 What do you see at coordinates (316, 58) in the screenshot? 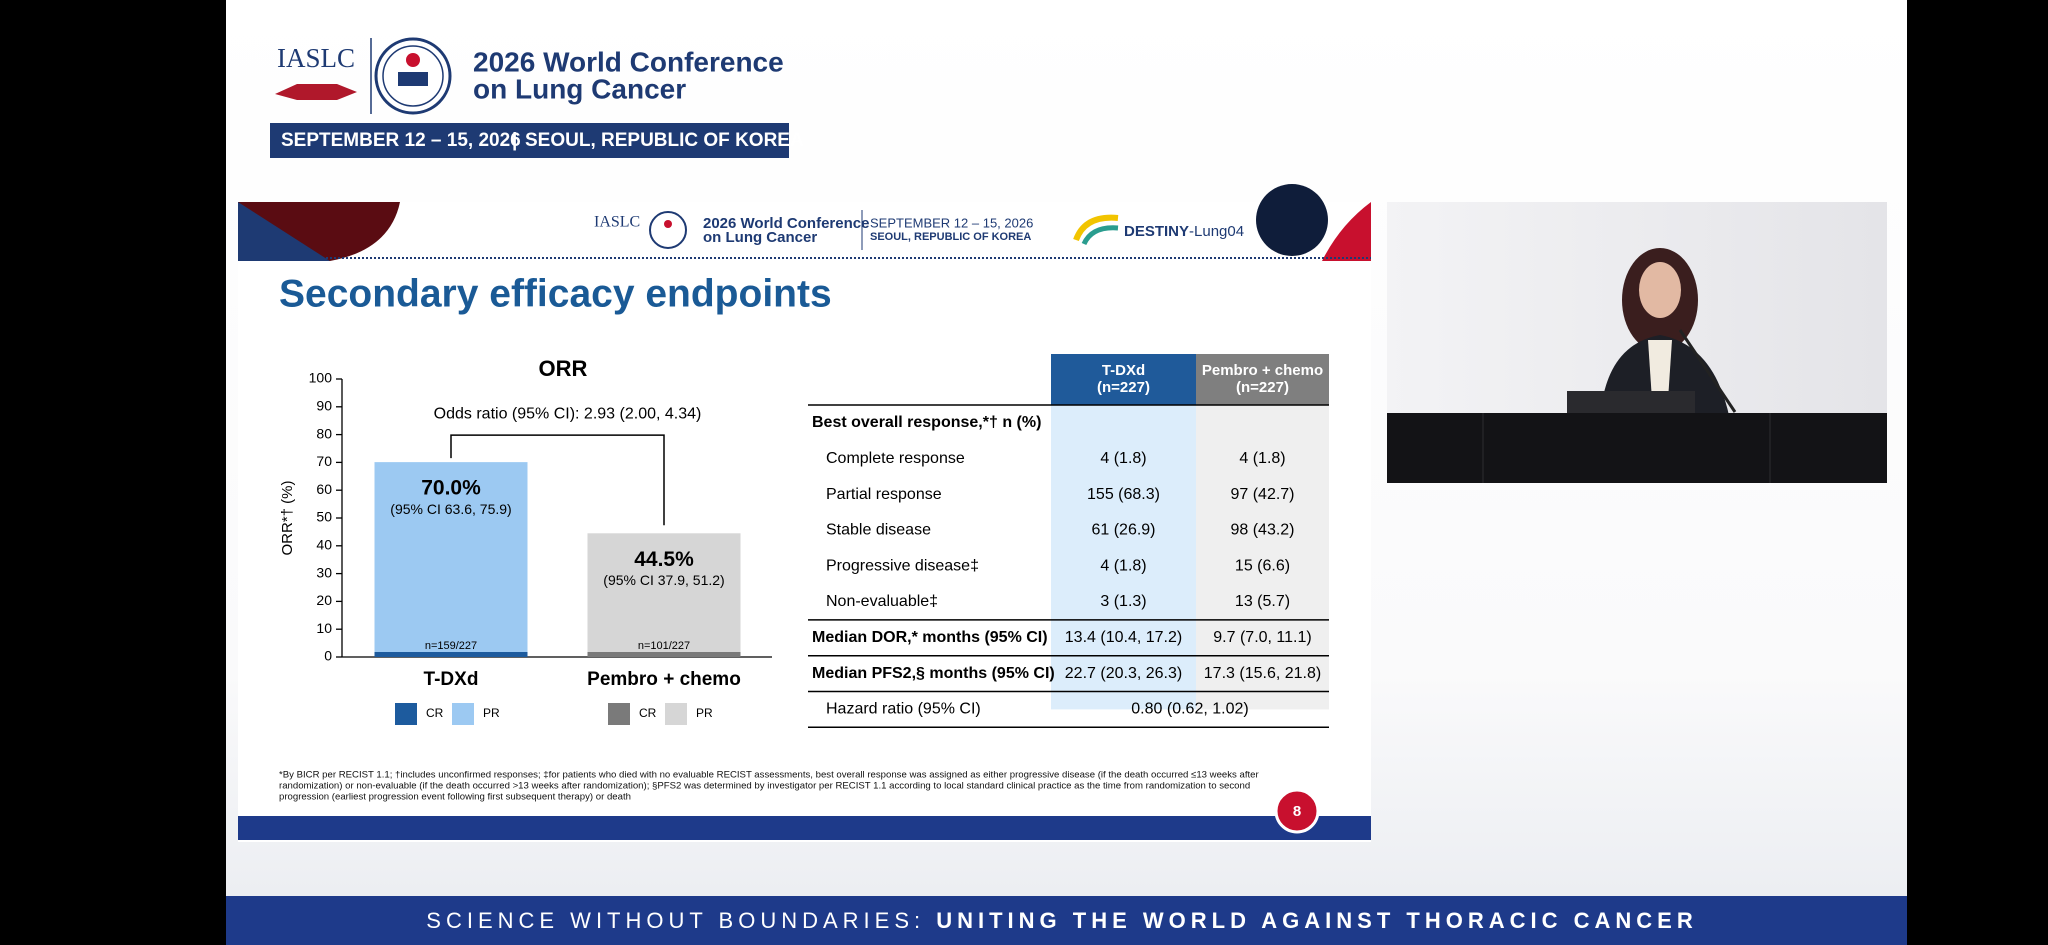
I see `org-name: IASLC` at bounding box center [316, 58].